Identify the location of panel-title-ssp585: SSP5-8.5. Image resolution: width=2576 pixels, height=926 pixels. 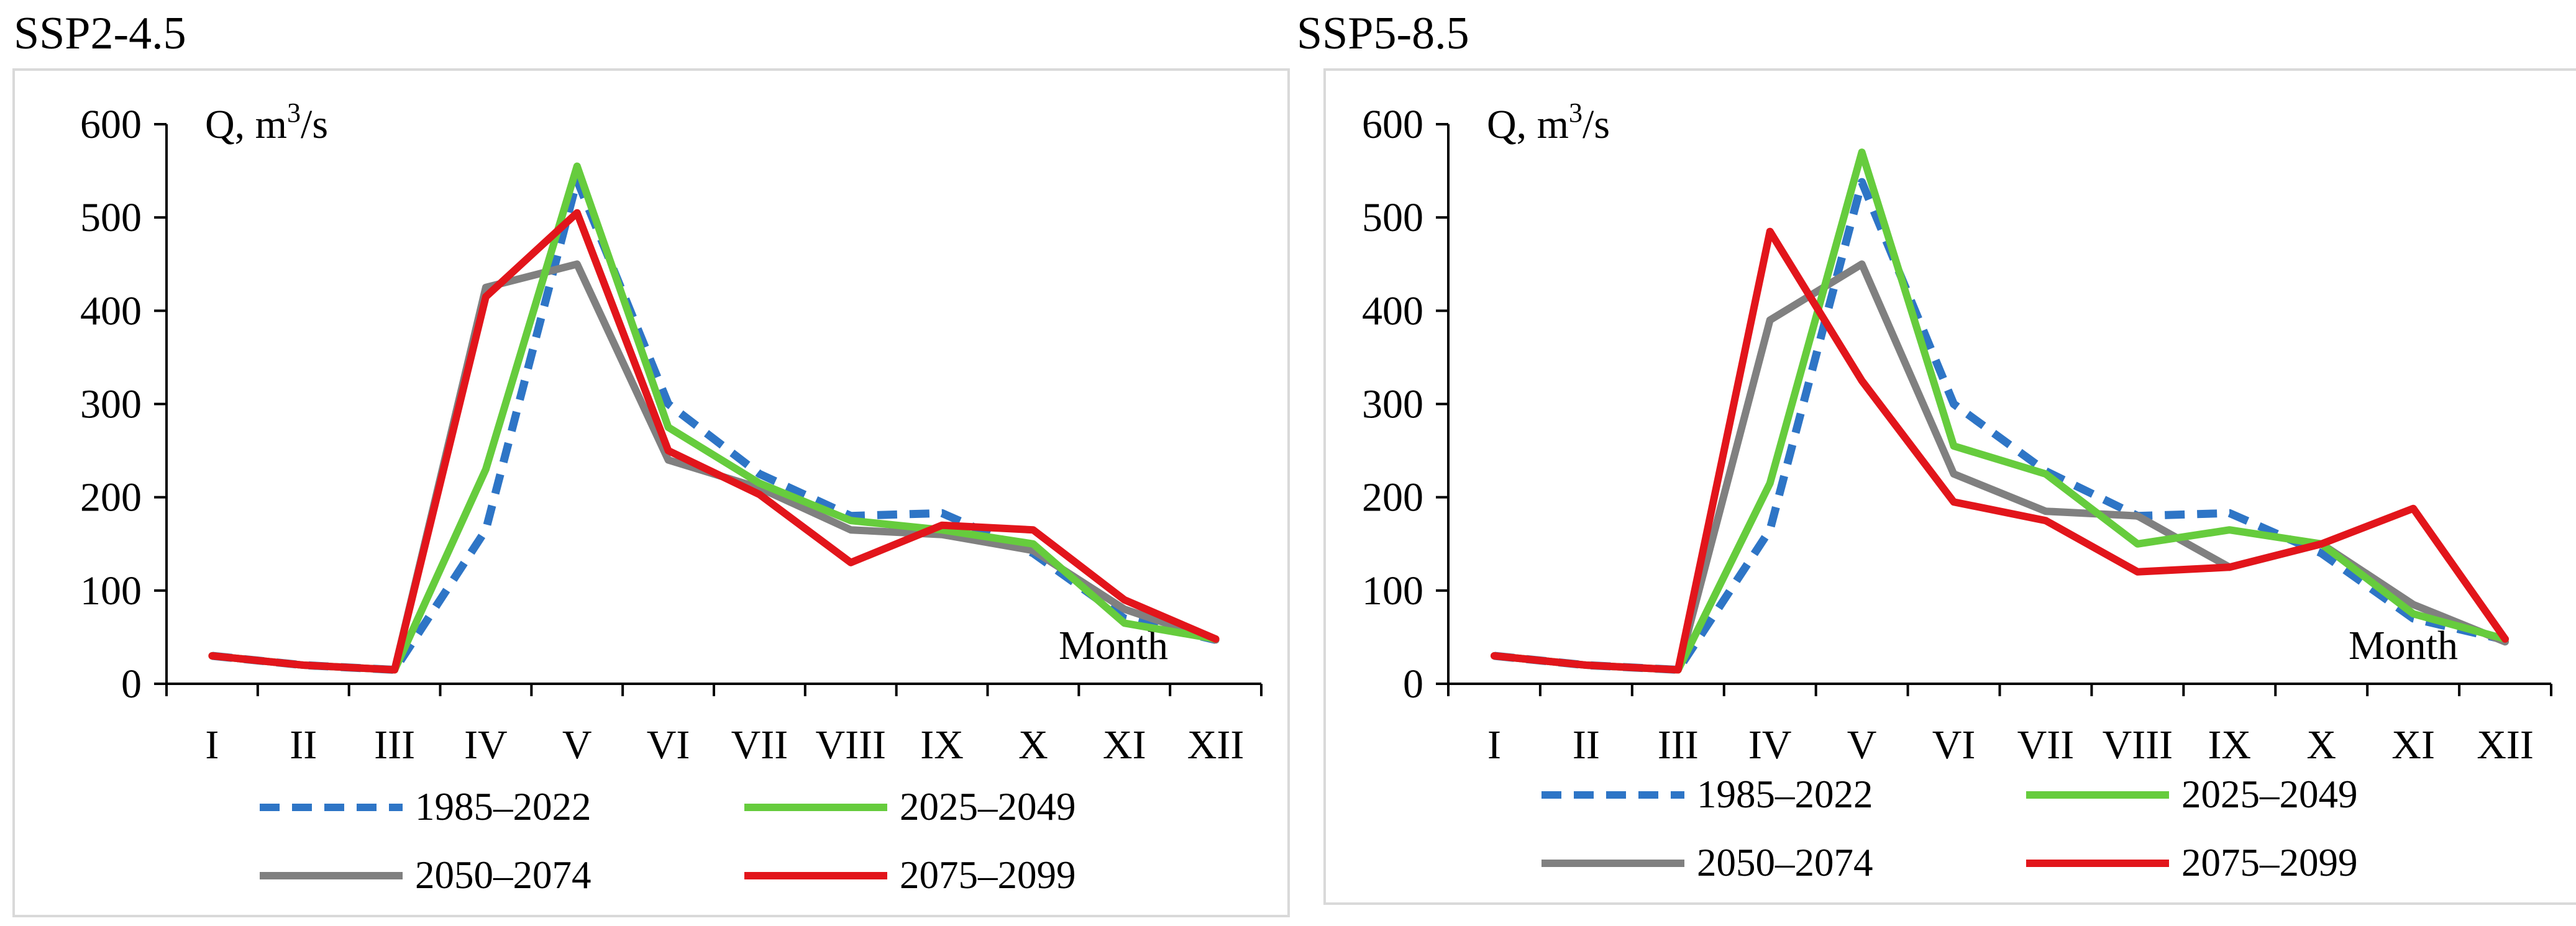
(1383, 33).